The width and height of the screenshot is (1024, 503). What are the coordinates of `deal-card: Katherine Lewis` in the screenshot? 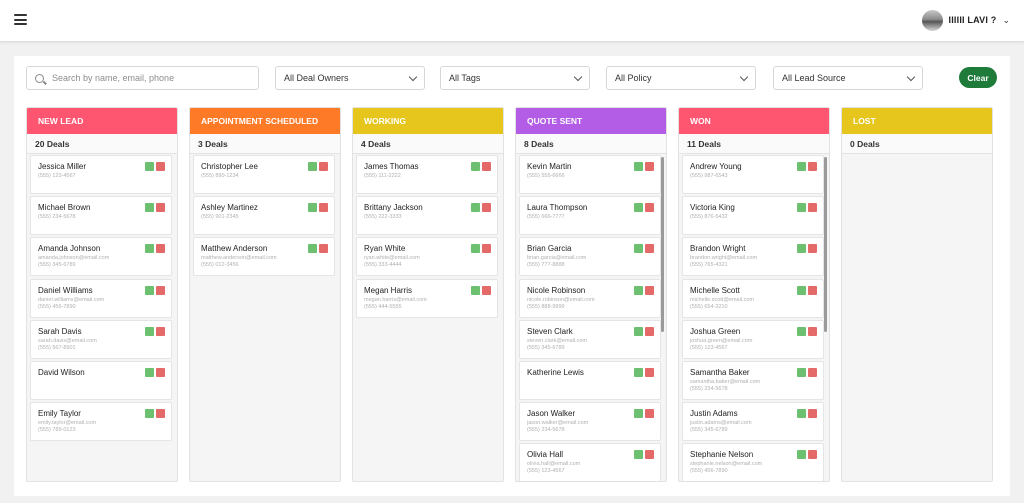 It's located at (590, 380).